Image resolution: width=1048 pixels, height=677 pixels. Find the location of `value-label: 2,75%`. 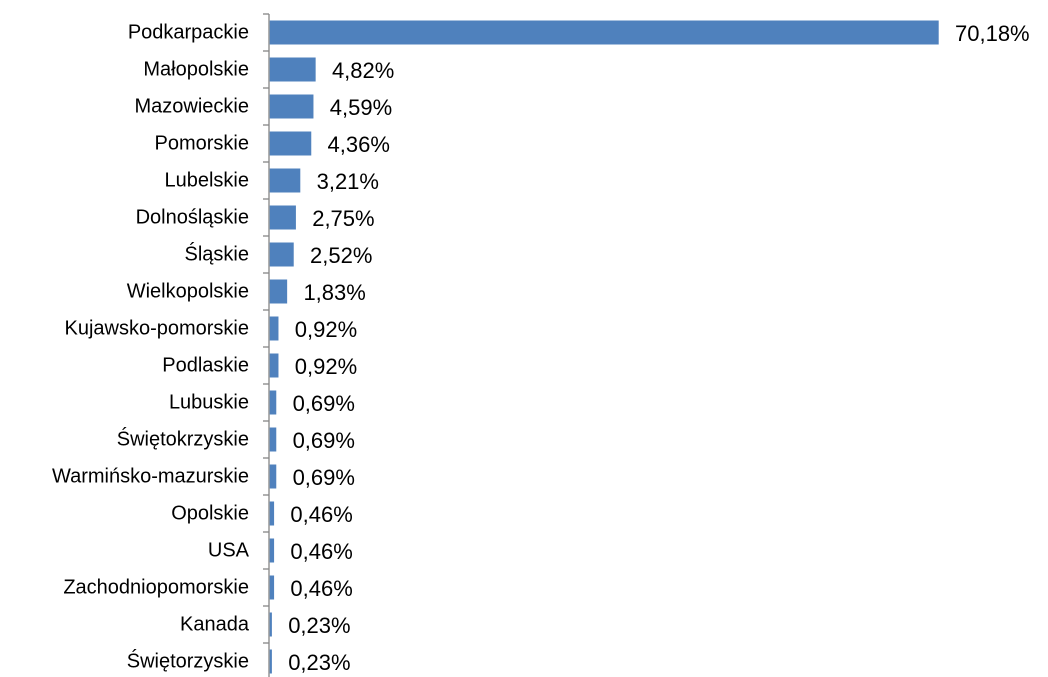

value-label: 2,75% is located at coordinates (343, 218).